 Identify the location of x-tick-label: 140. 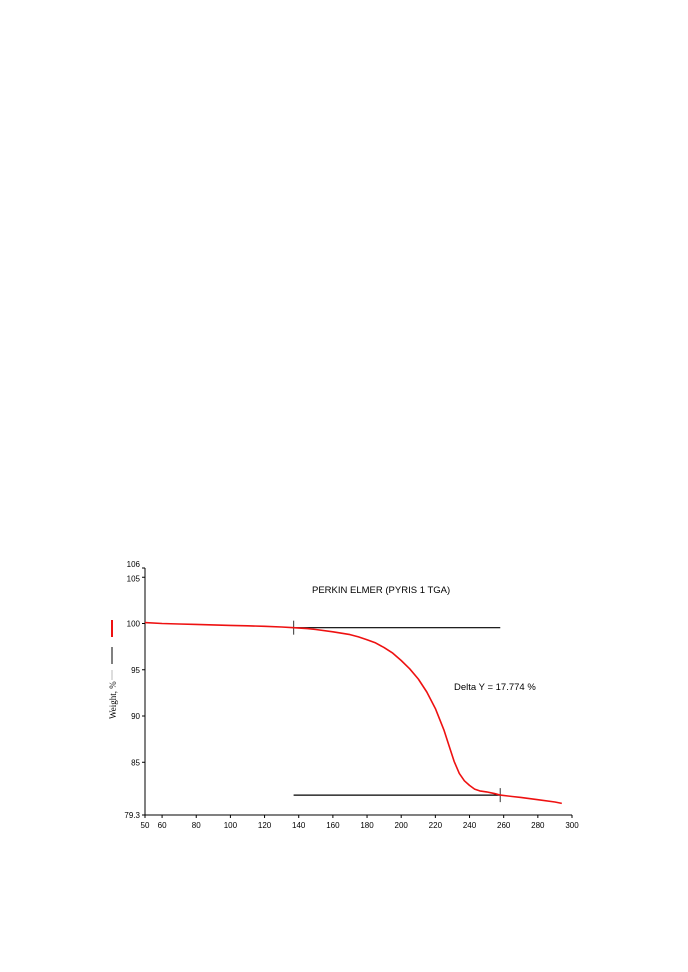
(299, 825).